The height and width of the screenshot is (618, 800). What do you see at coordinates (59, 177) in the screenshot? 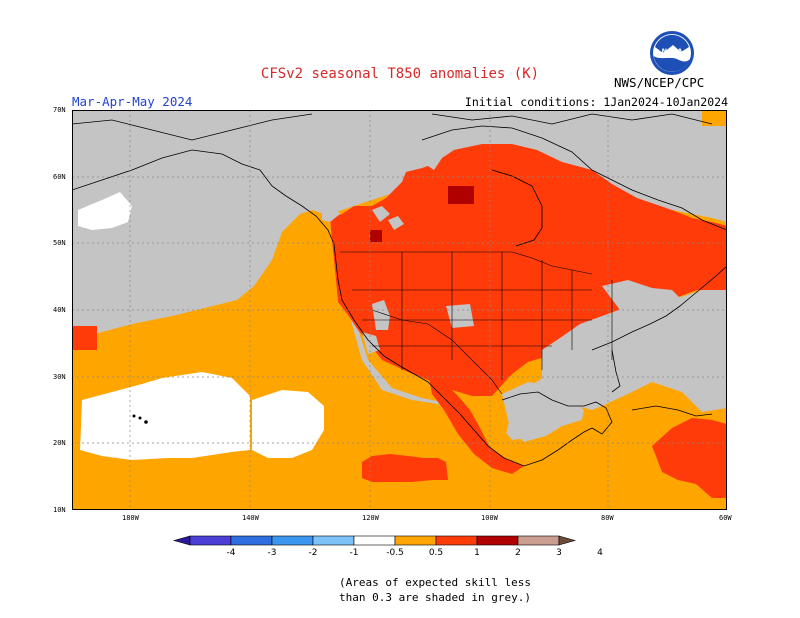
I see `lat-label-60n: 60N` at bounding box center [59, 177].